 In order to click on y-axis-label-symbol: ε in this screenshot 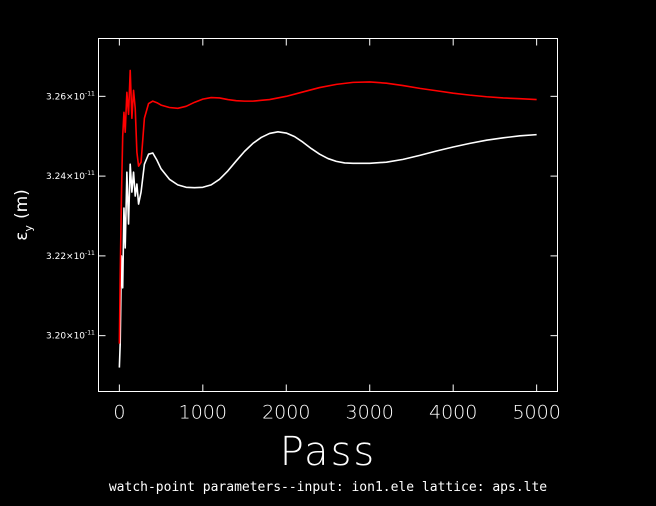, I will do `click(22, 236)`.